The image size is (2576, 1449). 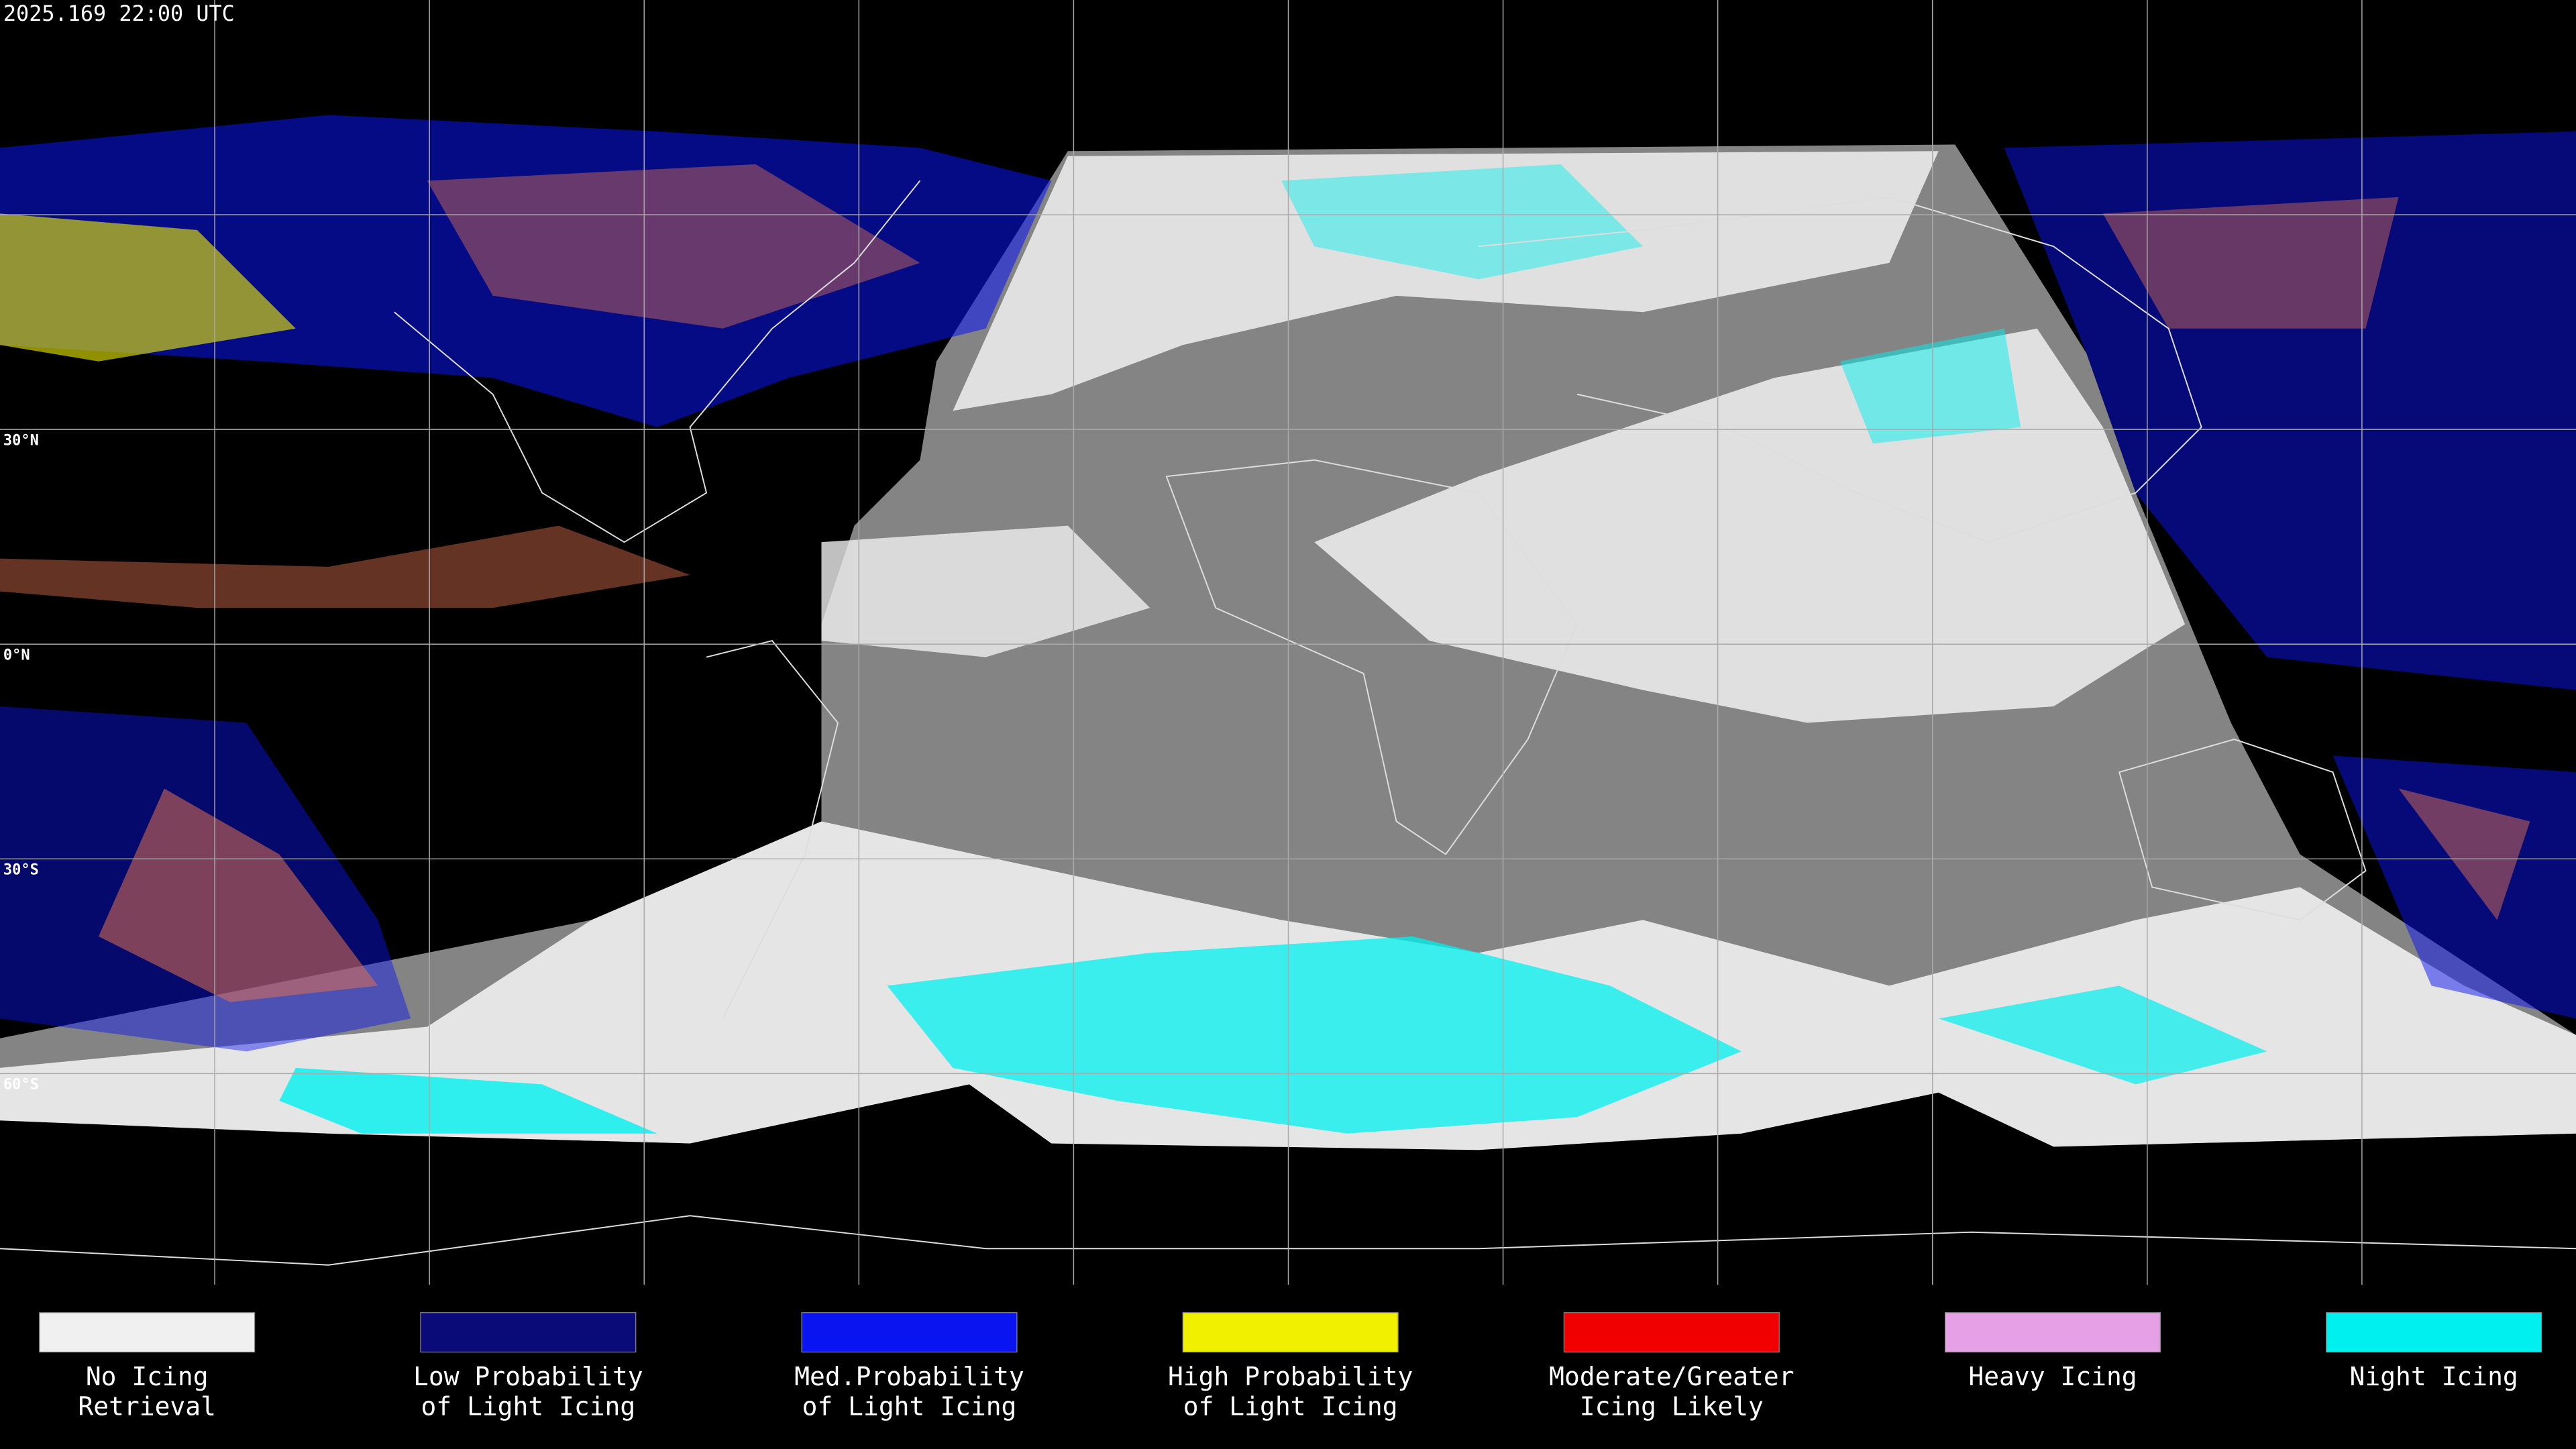 What do you see at coordinates (1290, 1376) in the screenshot?
I see `legend-label: High Probability` at bounding box center [1290, 1376].